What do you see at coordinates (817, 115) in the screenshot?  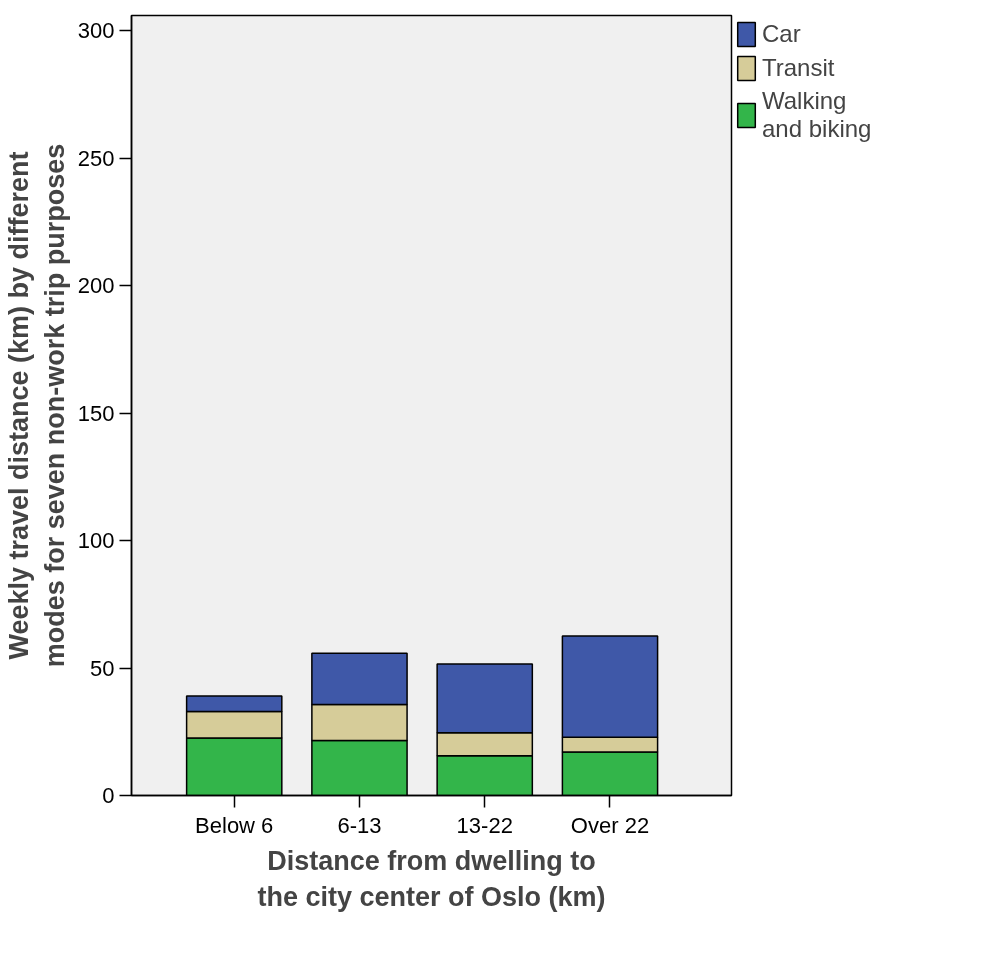 I see `legend-label: Walking and biking` at bounding box center [817, 115].